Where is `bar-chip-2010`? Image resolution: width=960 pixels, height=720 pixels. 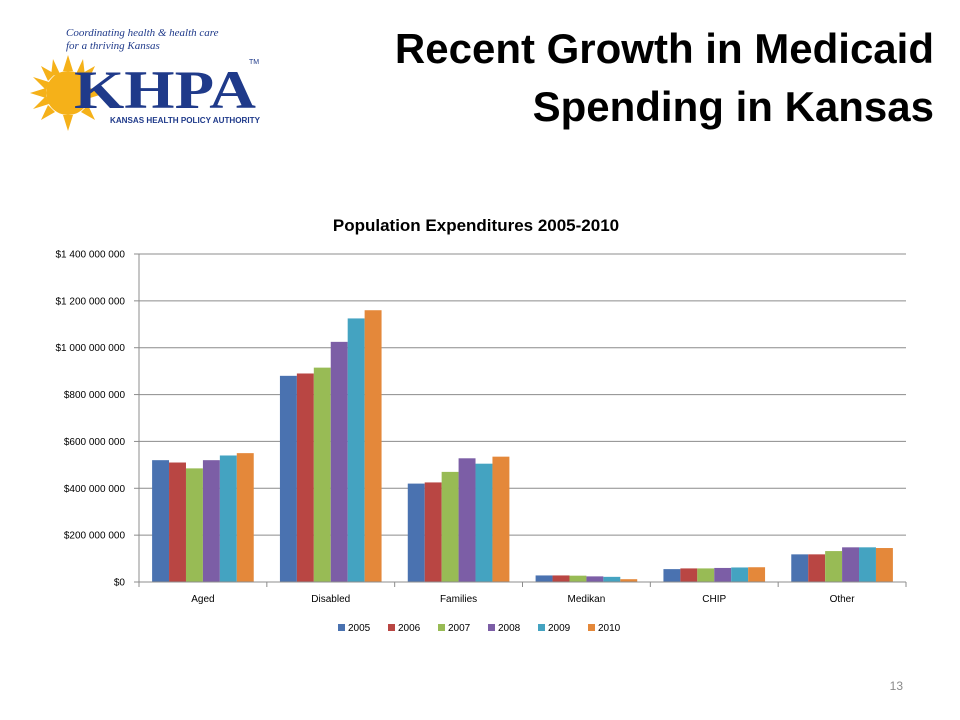 bar-chip-2010 is located at coordinates (757, 574).